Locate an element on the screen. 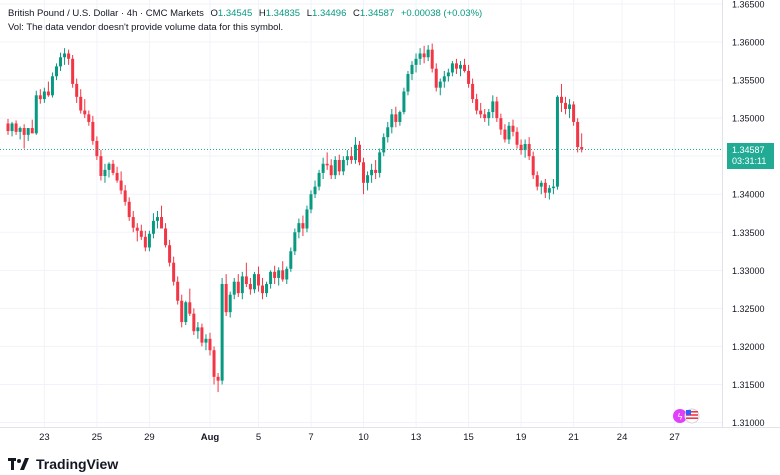 The width and height of the screenshot is (780, 475). time-axis: 23 25 29 Aug 5 7 10 13 15 19 21 24 27 is located at coordinates (359, 437).